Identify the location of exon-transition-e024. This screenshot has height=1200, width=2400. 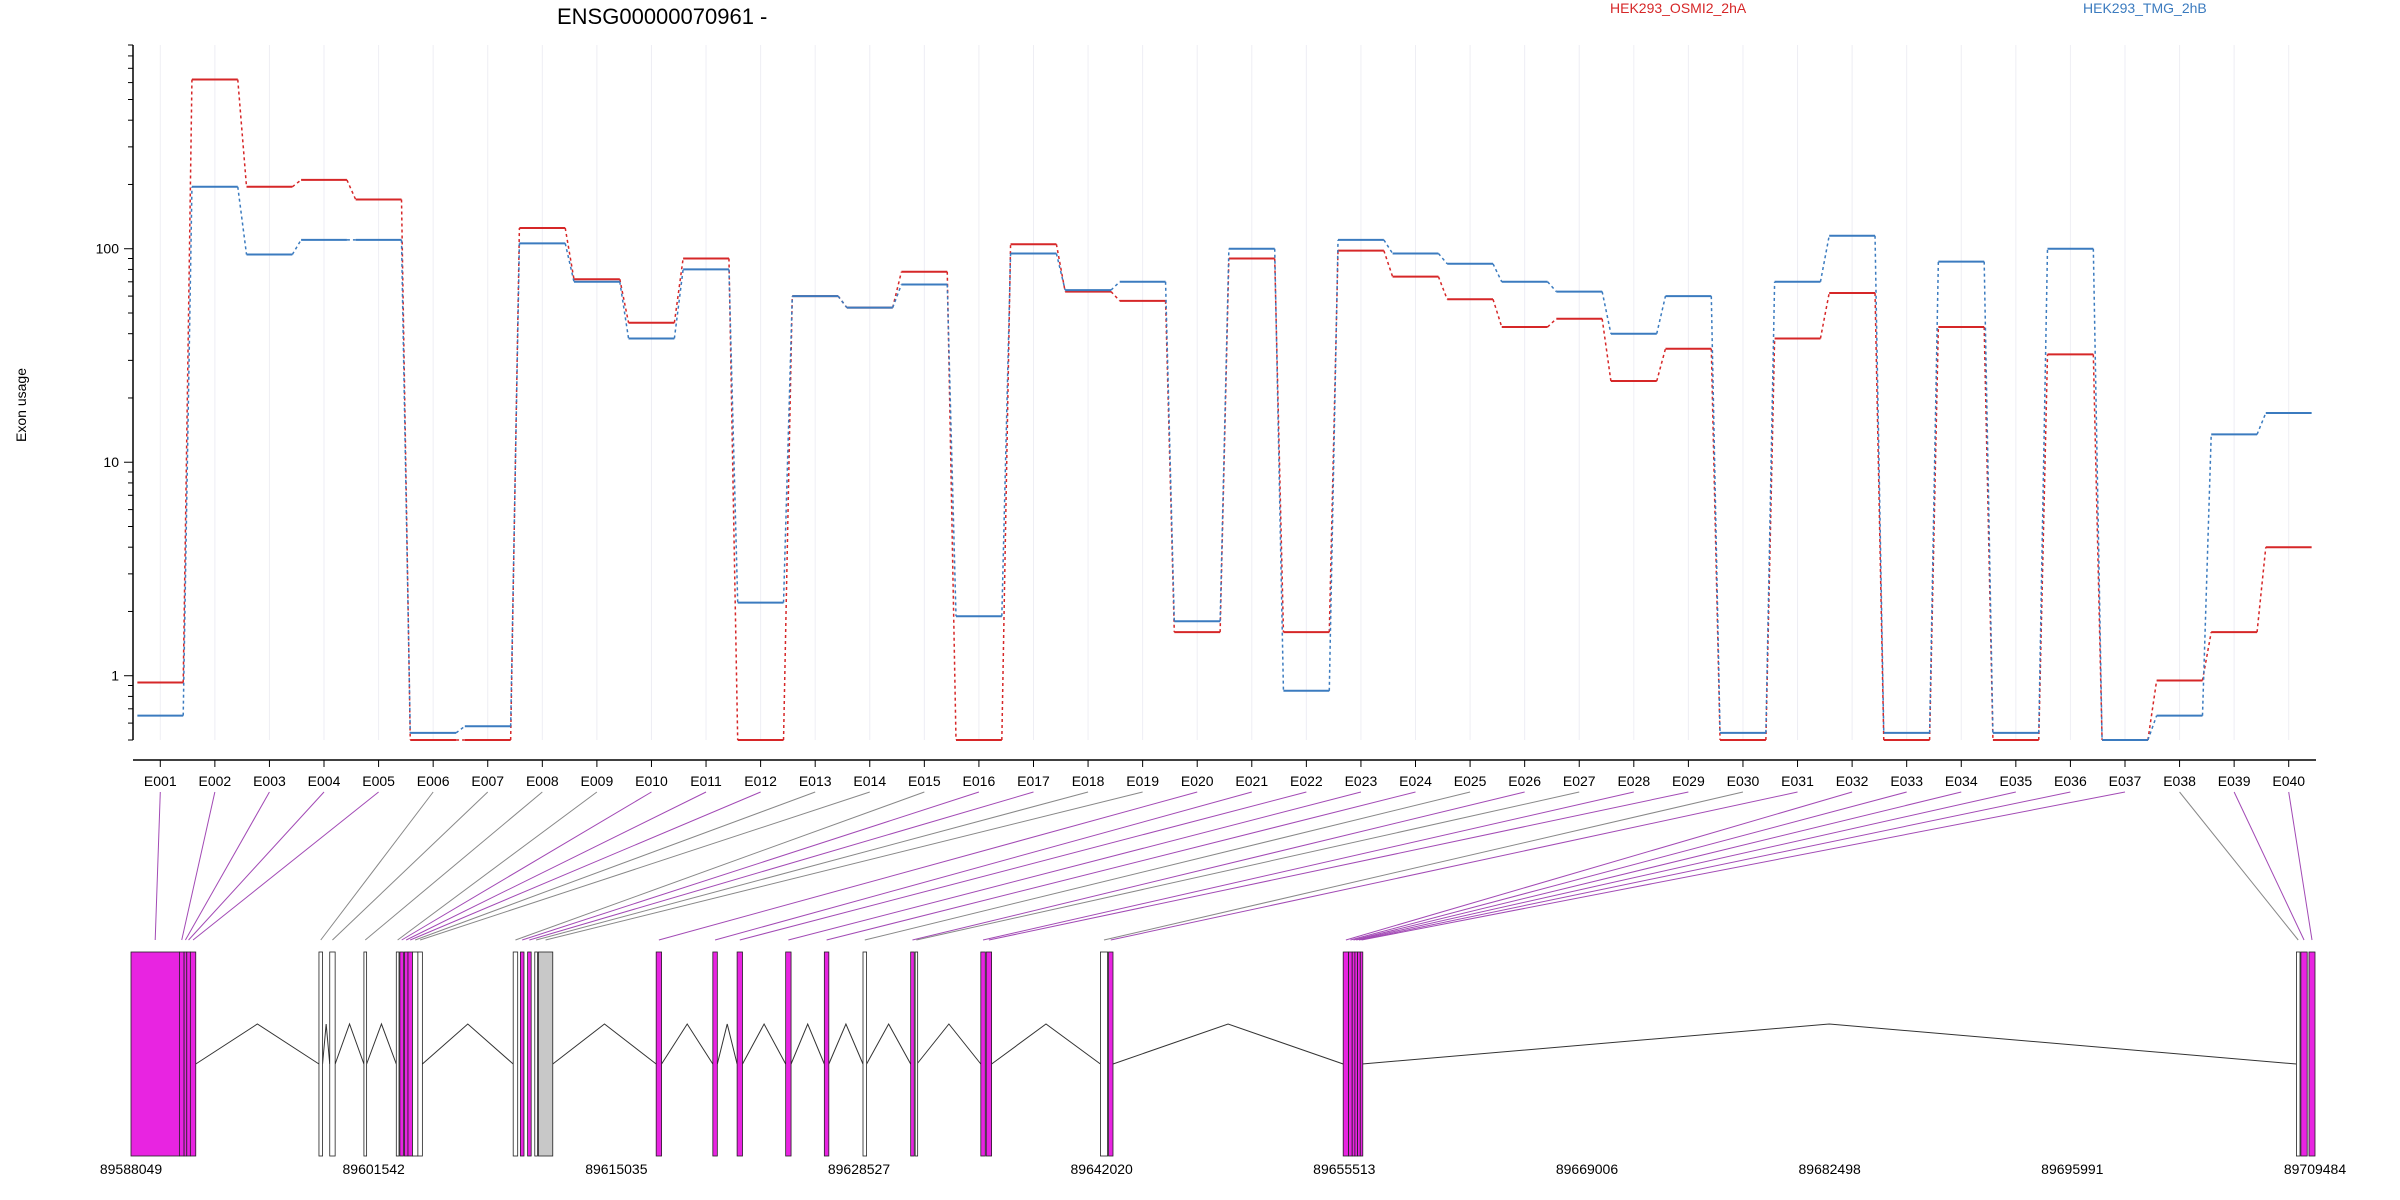
(1442, 259).